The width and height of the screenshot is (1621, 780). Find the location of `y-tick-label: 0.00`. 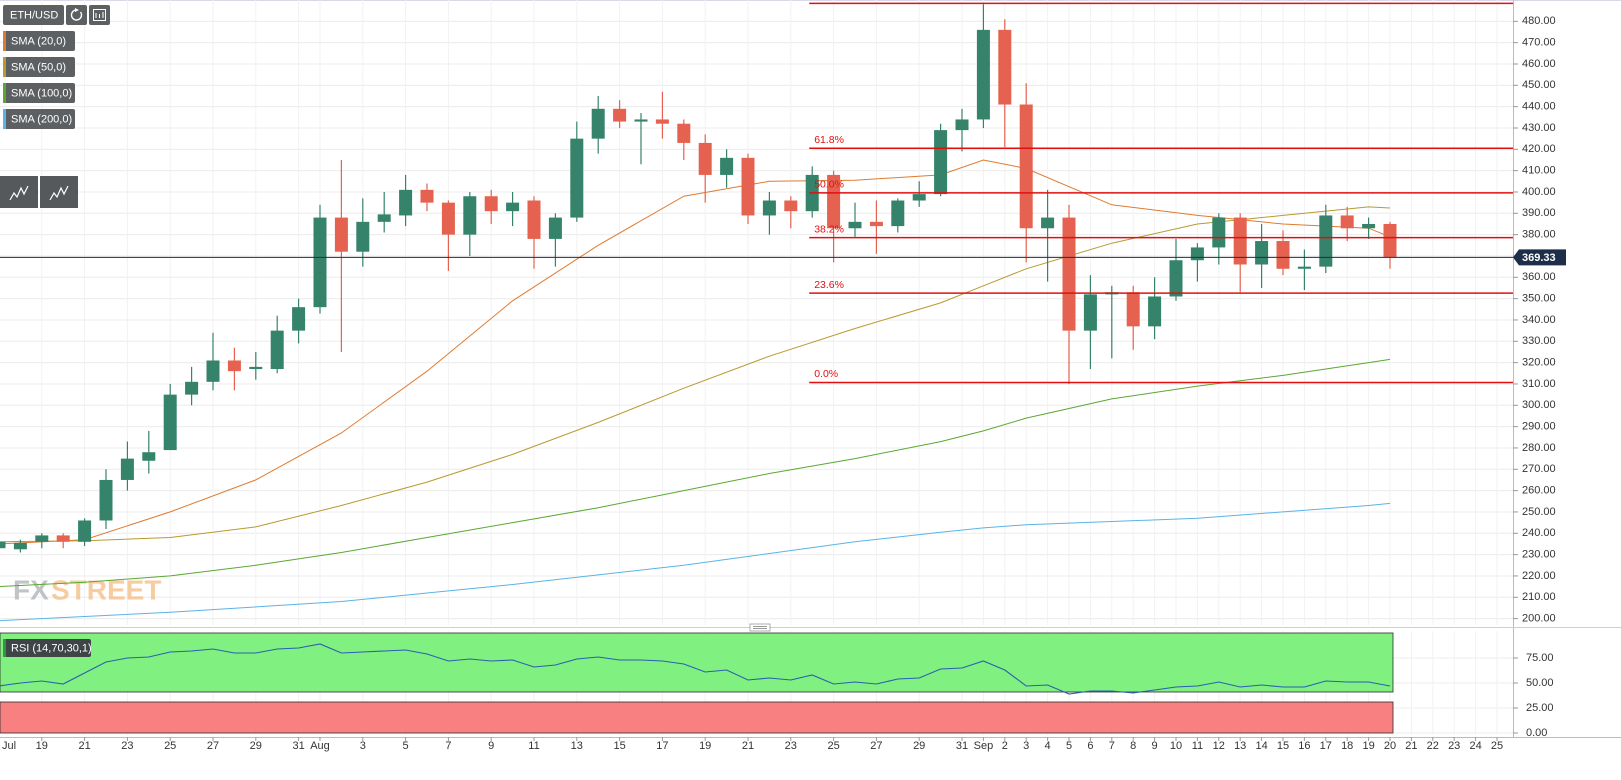

y-tick-label: 0.00 is located at coordinates (1536, 733).